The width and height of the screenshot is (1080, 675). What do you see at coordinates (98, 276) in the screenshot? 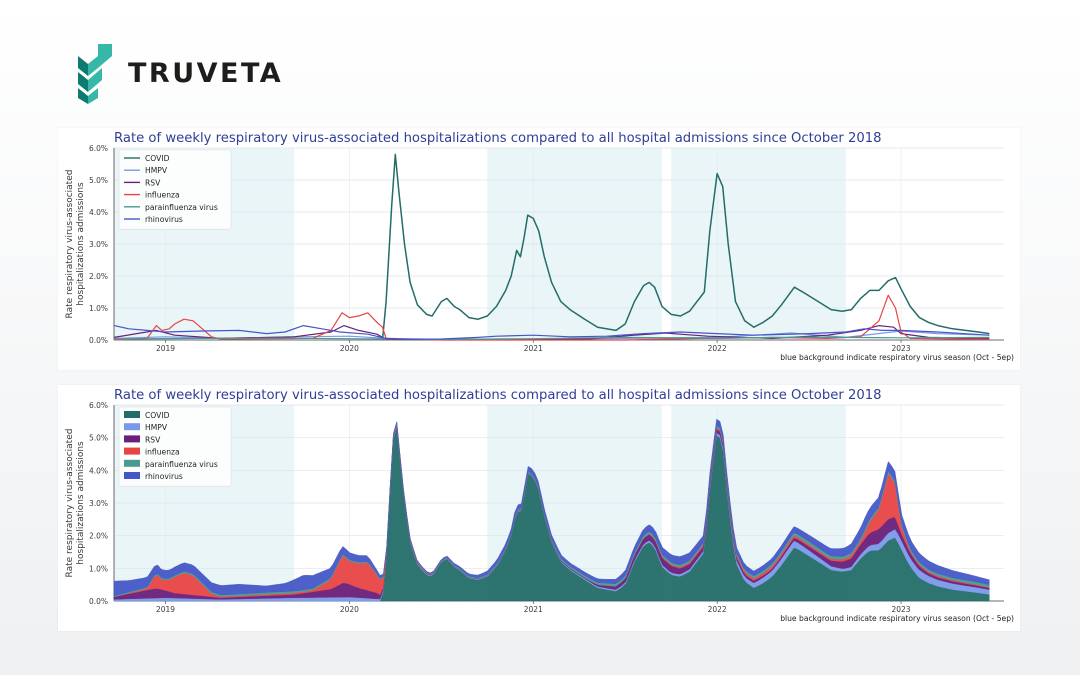
I see `line-chart-y-tick-label: 2.0%` at bounding box center [98, 276].